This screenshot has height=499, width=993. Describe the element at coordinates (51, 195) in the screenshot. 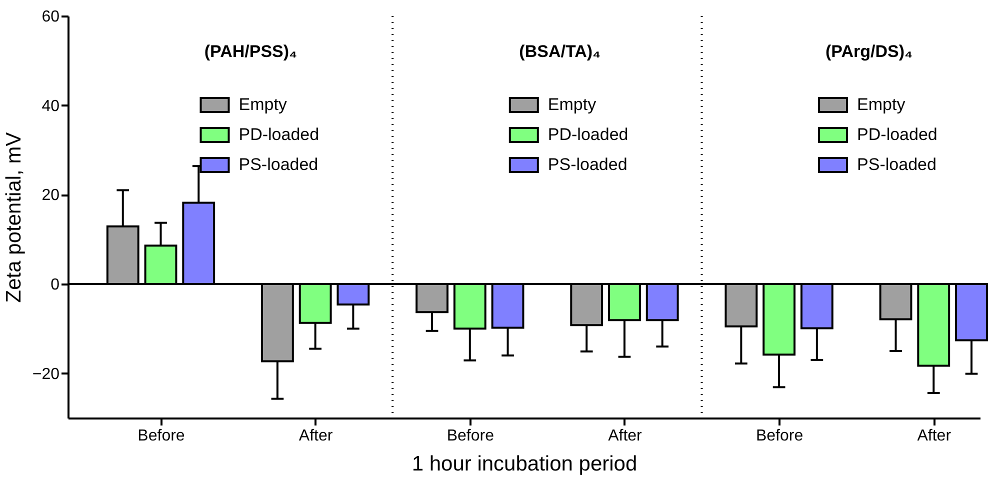

I see `y-tick-label: 20` at that location.